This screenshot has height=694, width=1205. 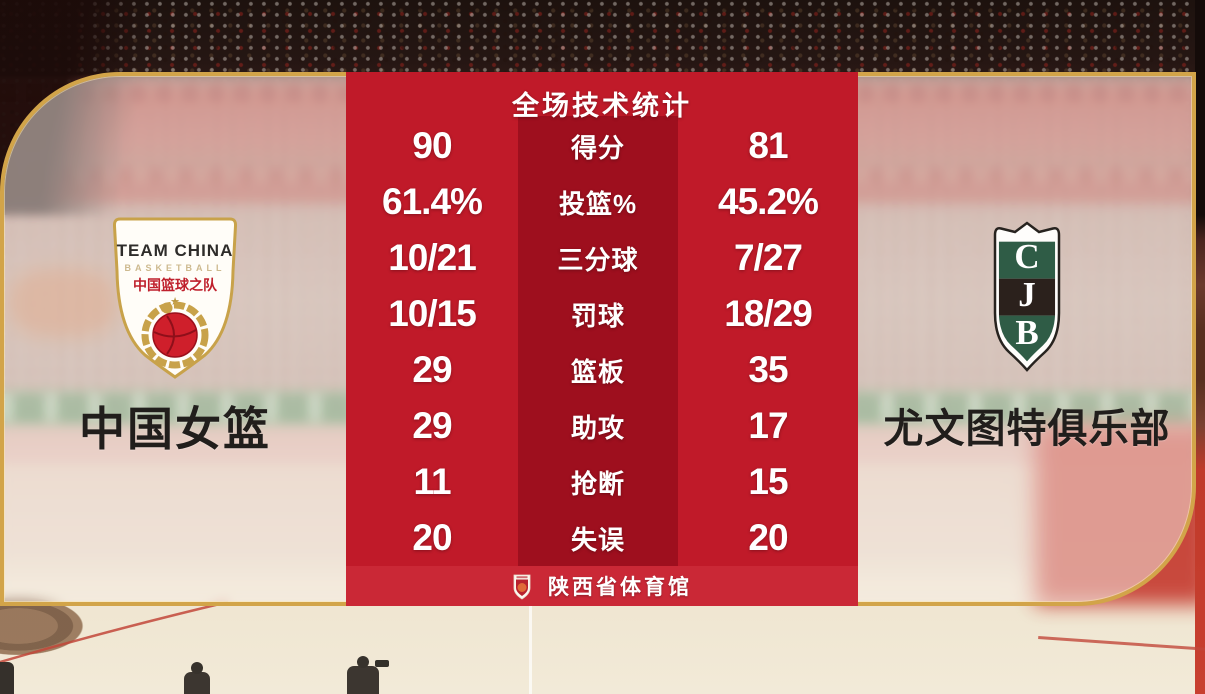 What do you see at coordinates (598, 259) in the screenshot?
I see `stat-label: 三分球` at bounding box center [598, 259].